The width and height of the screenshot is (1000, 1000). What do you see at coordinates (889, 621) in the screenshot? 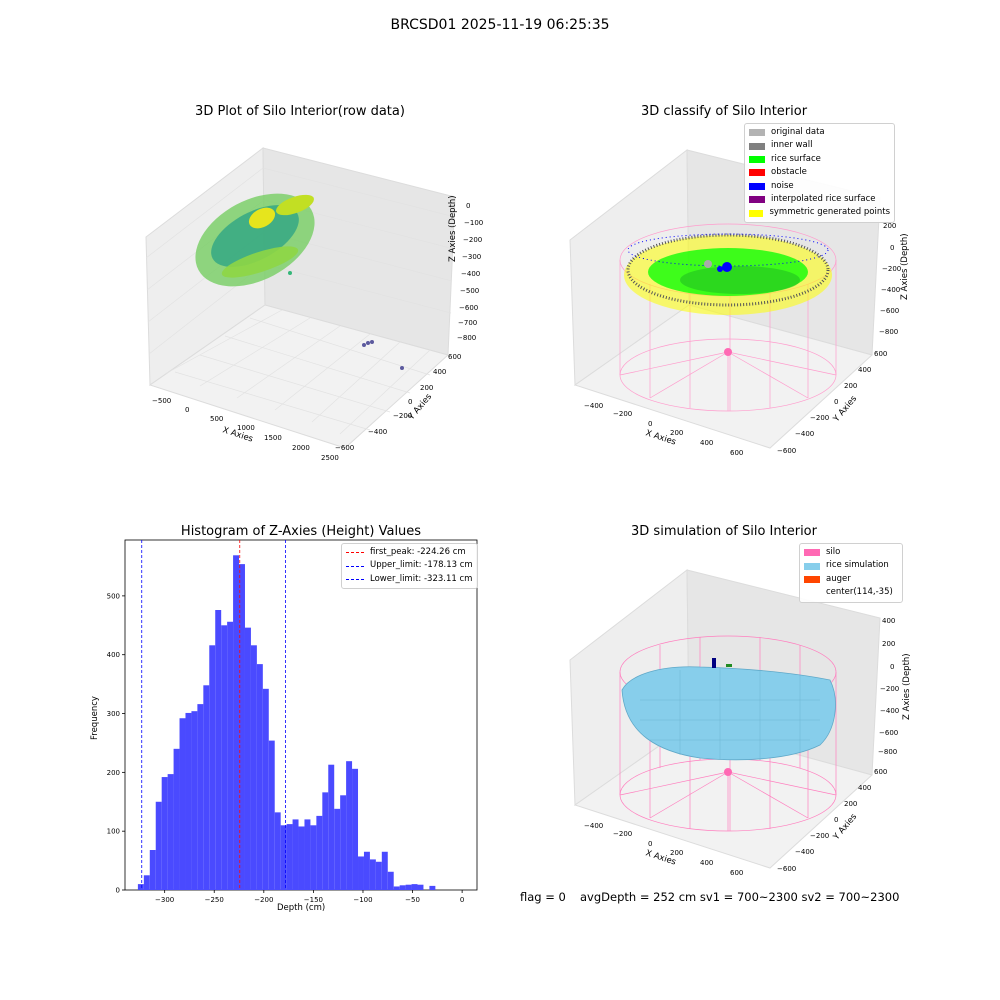
I see `simulation-ztick-0: 400` at bounding box center [889, 621].